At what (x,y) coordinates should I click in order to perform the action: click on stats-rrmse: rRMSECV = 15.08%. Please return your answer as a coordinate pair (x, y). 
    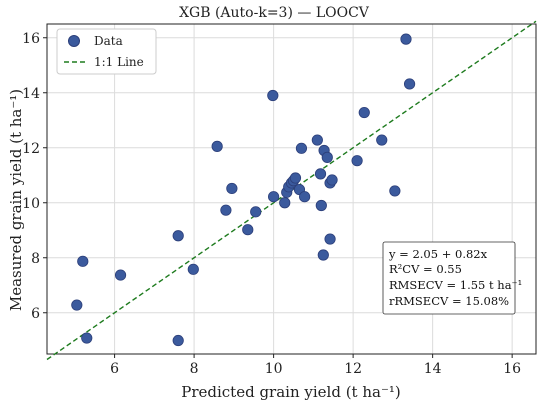
    Looking at the image, I should click on (449, 301).